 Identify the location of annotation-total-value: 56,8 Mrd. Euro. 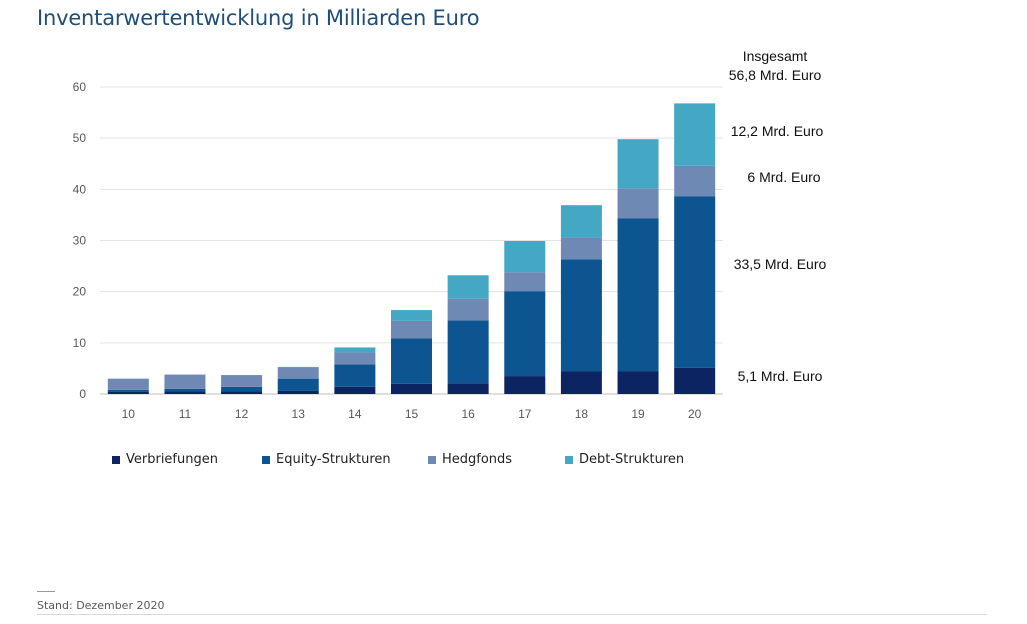
(775, 75).